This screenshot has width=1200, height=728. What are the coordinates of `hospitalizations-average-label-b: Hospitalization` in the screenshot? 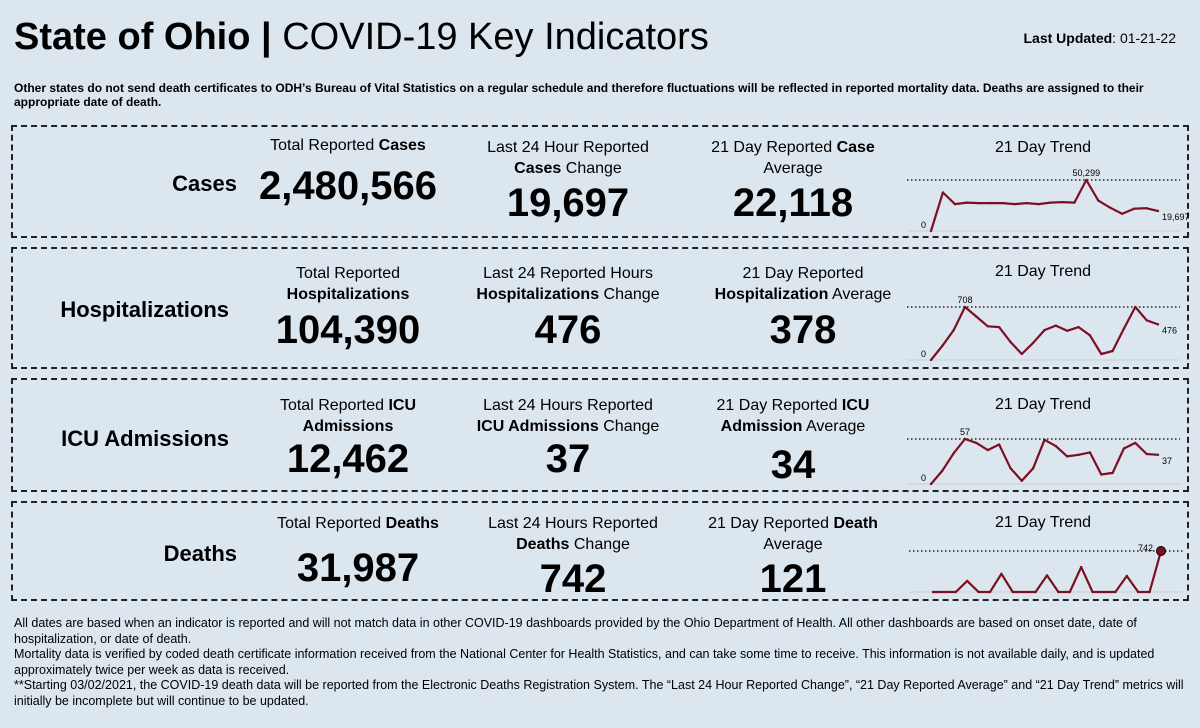 It's located at (771, 294).